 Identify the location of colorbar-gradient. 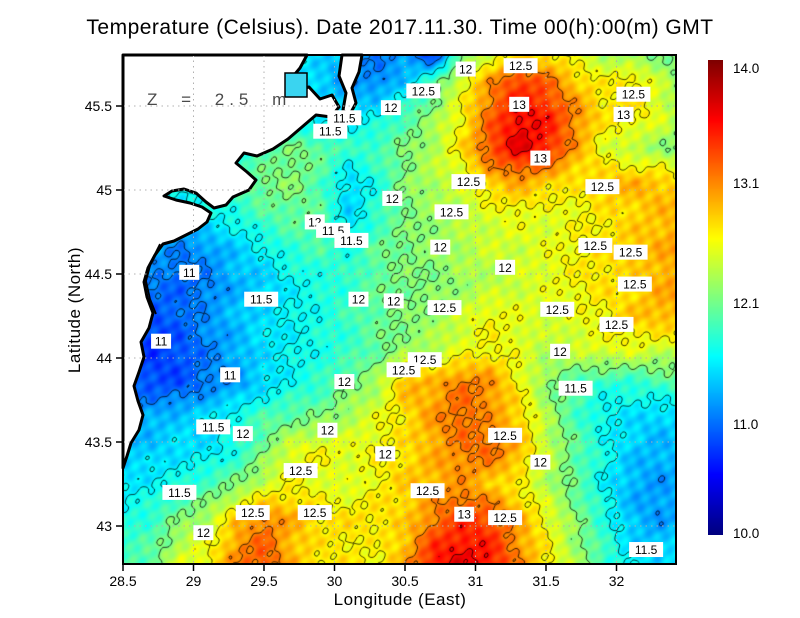
(715, 297).